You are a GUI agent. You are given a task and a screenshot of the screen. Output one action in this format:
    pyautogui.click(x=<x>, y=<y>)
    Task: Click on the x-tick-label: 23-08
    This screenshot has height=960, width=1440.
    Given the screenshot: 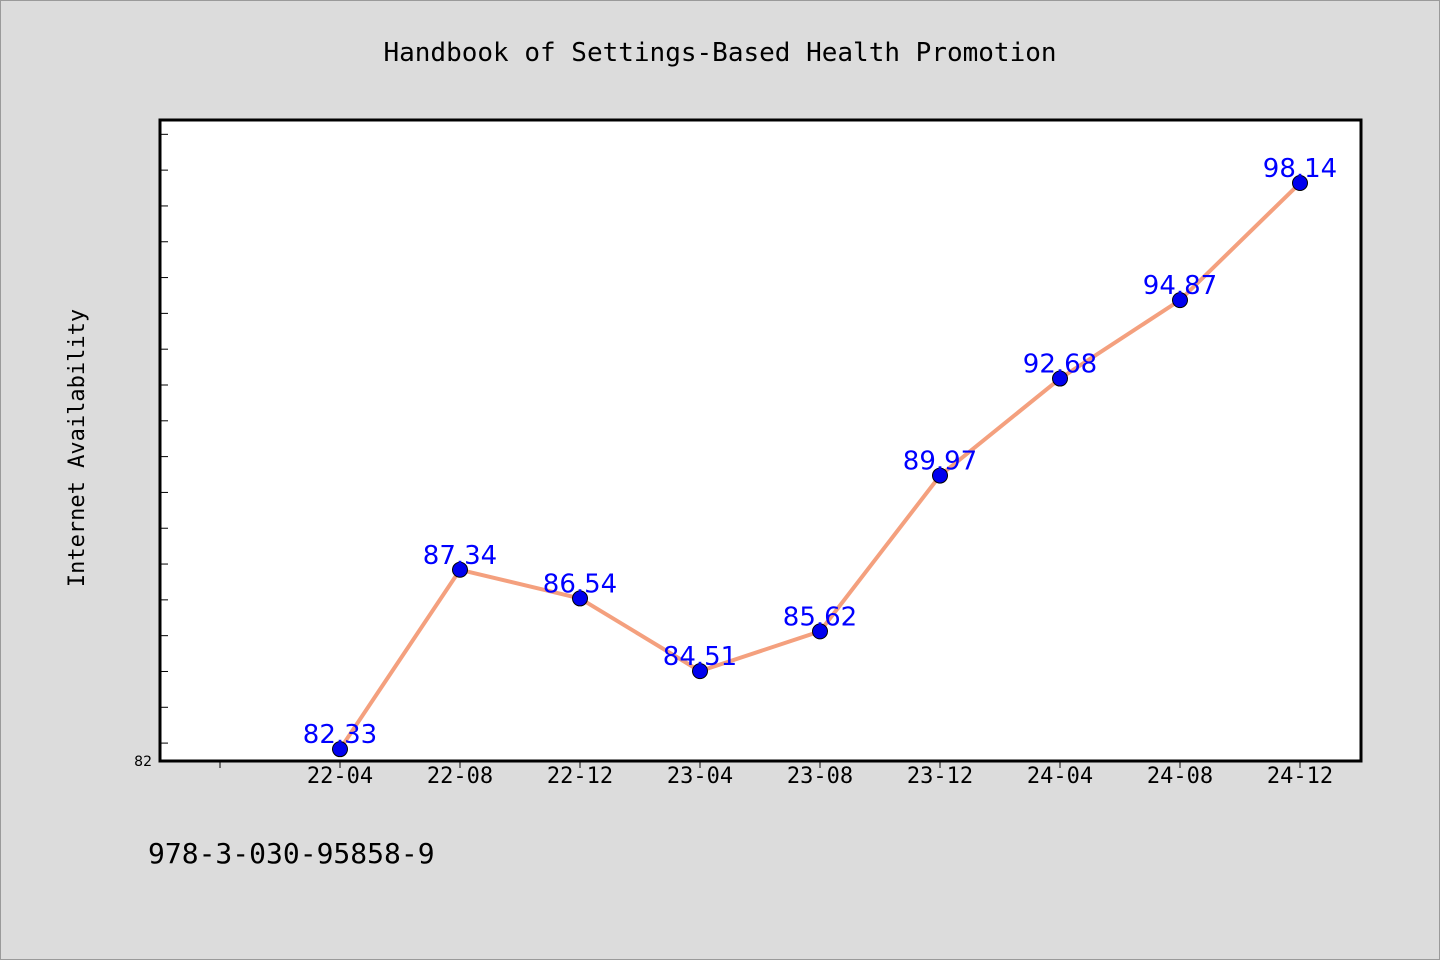 What is the action you would take?
    pyautogui.click(x=820, y=776)
    